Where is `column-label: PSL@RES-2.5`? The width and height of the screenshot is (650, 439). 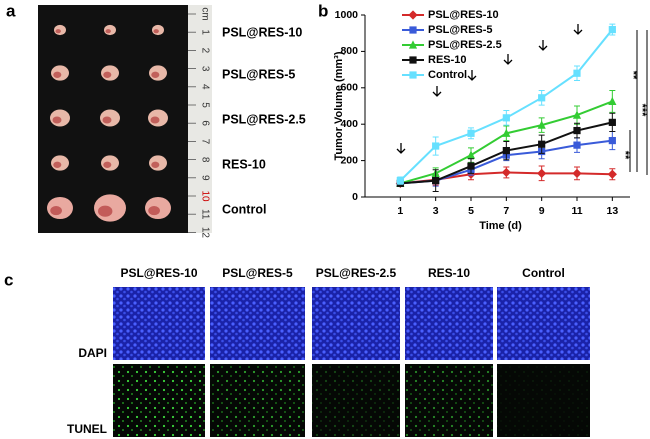
column-label: PSL@RES-2.5 is located at coordinates (356, 273).